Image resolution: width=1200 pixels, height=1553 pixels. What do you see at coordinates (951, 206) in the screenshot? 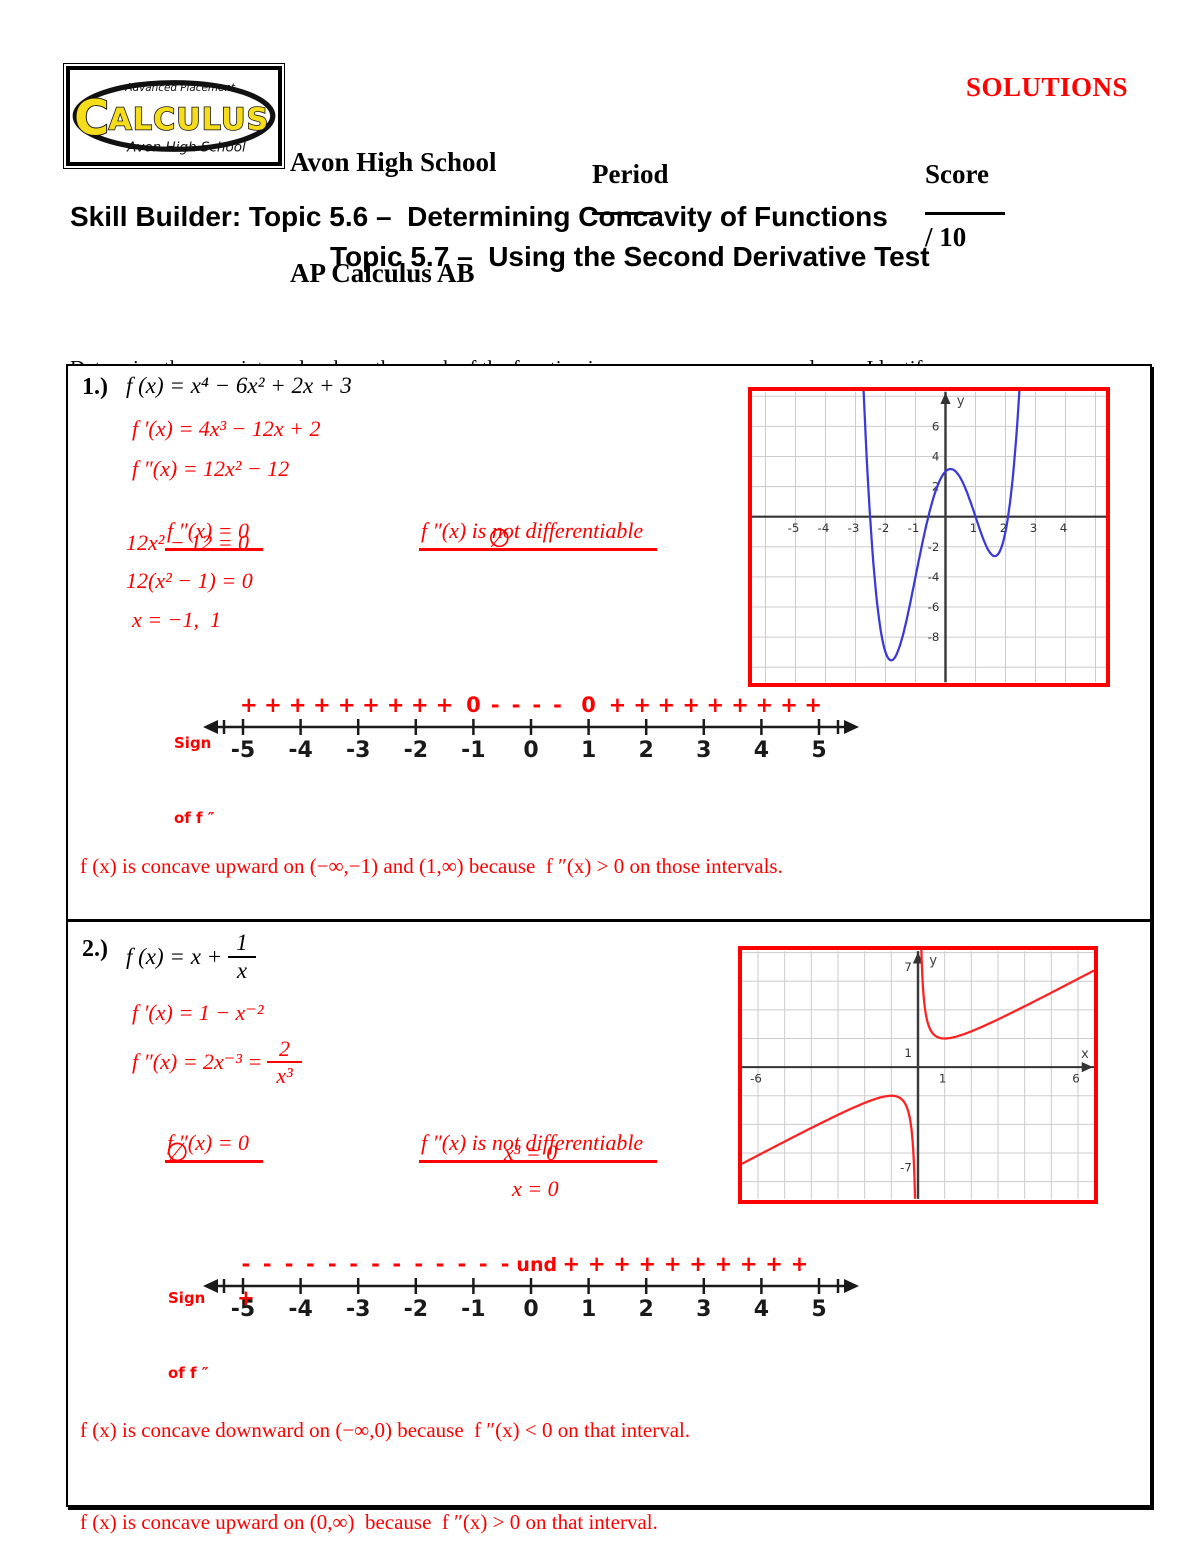
I see `score-field: Score / 10` at bounding box center [951, 206].